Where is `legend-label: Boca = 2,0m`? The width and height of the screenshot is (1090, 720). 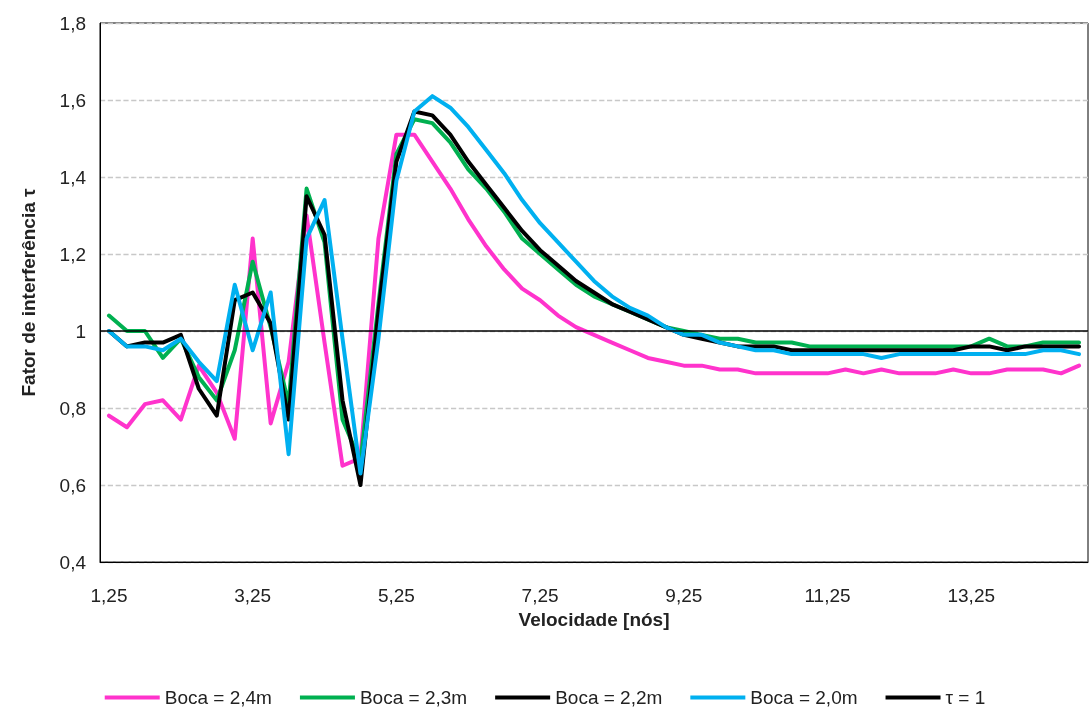 legend-label: Boca = 2,0m is located at coordinates (804, 697).